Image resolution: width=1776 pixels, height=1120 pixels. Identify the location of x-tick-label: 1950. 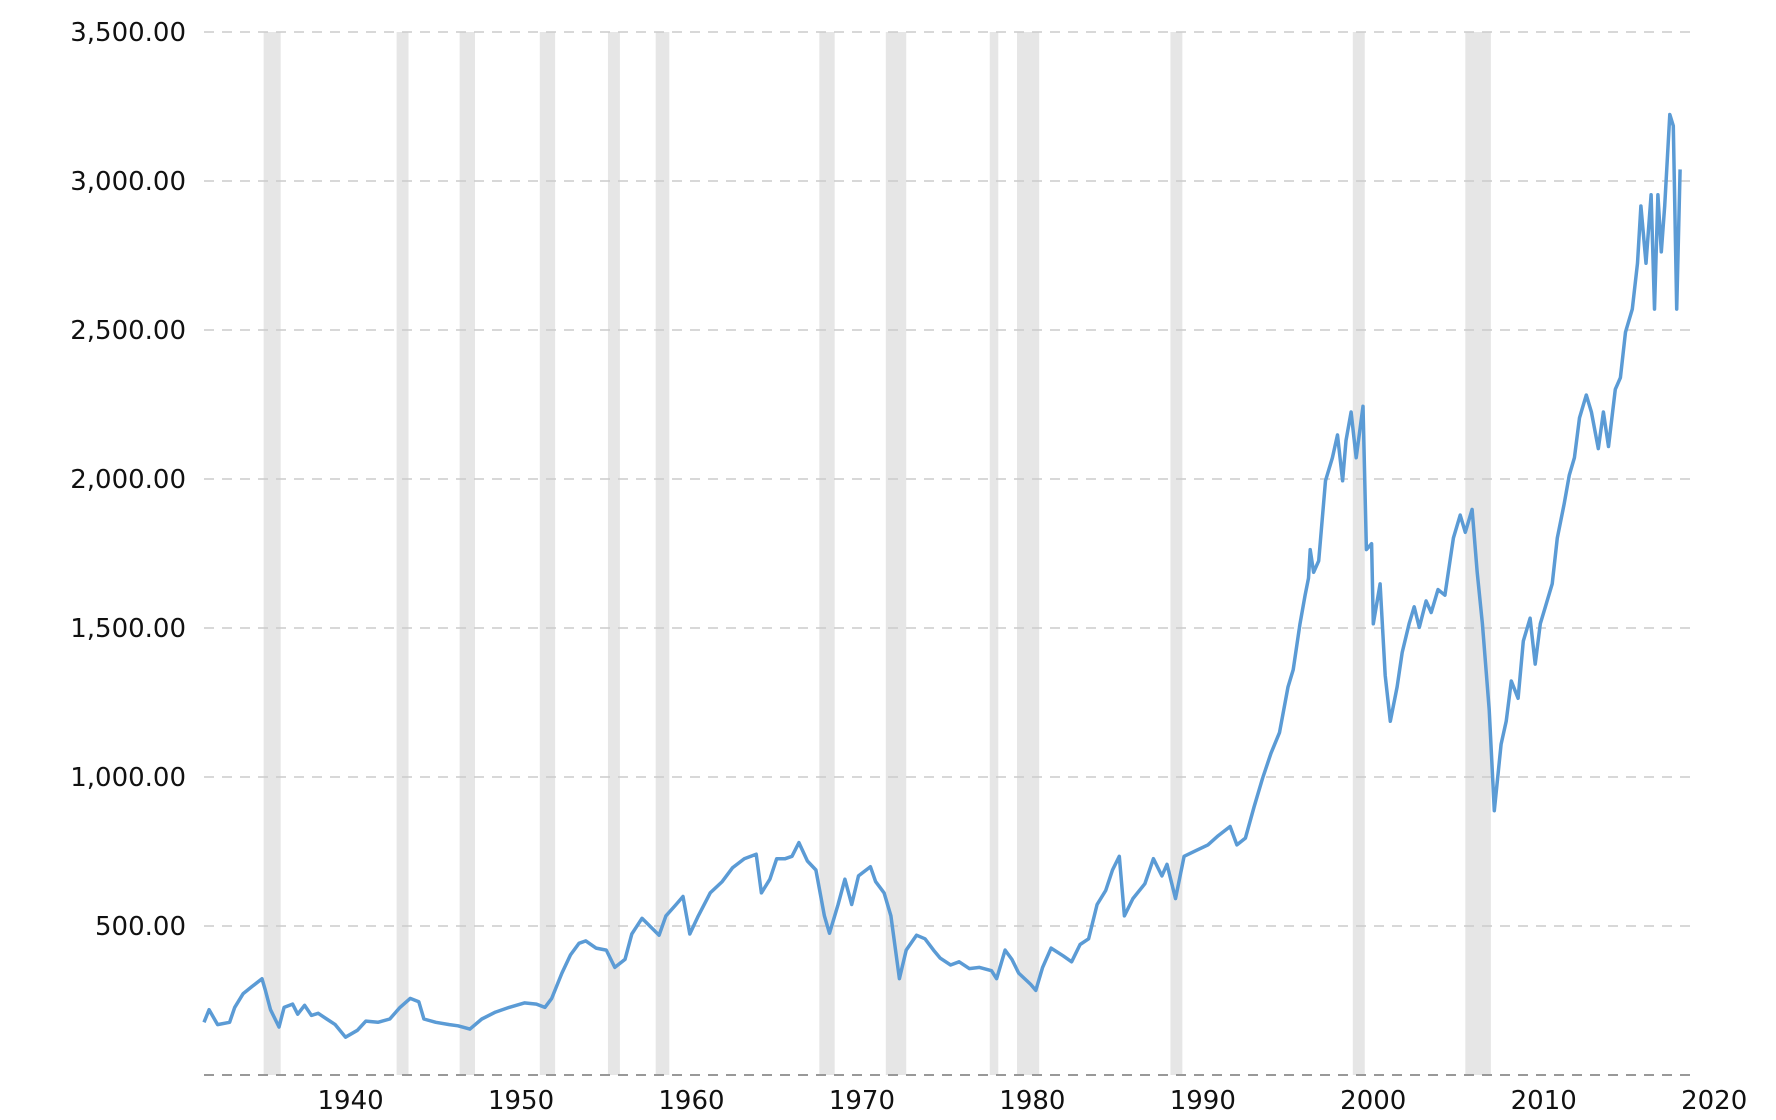
(521, 1101).